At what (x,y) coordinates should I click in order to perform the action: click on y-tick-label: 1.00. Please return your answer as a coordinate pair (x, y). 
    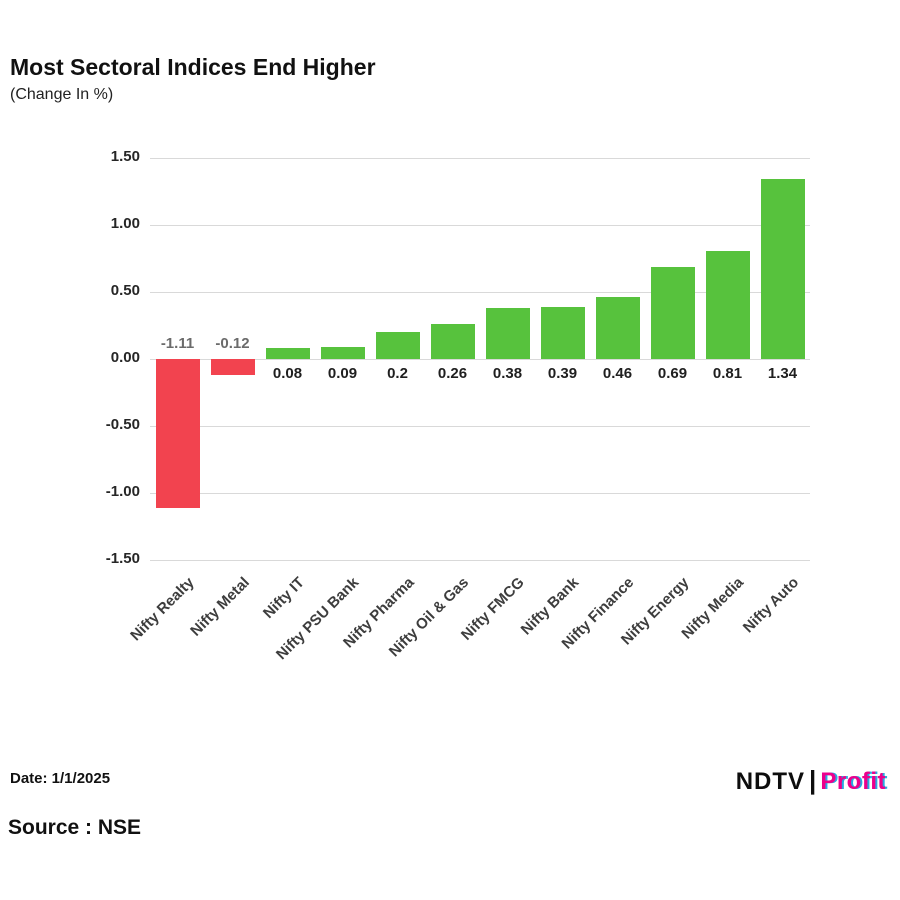
    Looking at the image, I should click on (125, 223).